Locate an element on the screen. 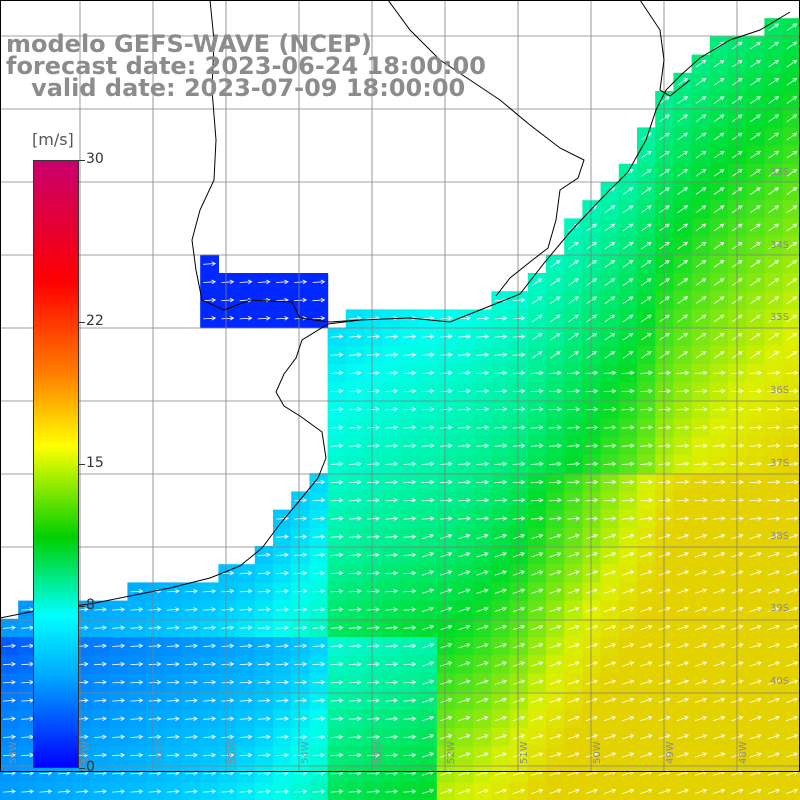 This screenshot has width=800, height=800. longitude-label: 57W is located at coordinates (86, 752).